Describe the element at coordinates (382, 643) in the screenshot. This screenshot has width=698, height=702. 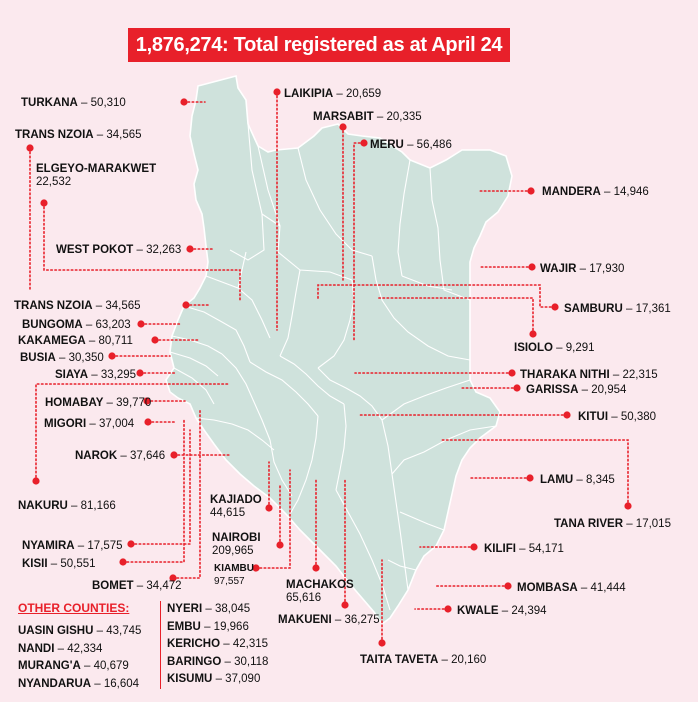
I see `leader-dot-taita` at that location.